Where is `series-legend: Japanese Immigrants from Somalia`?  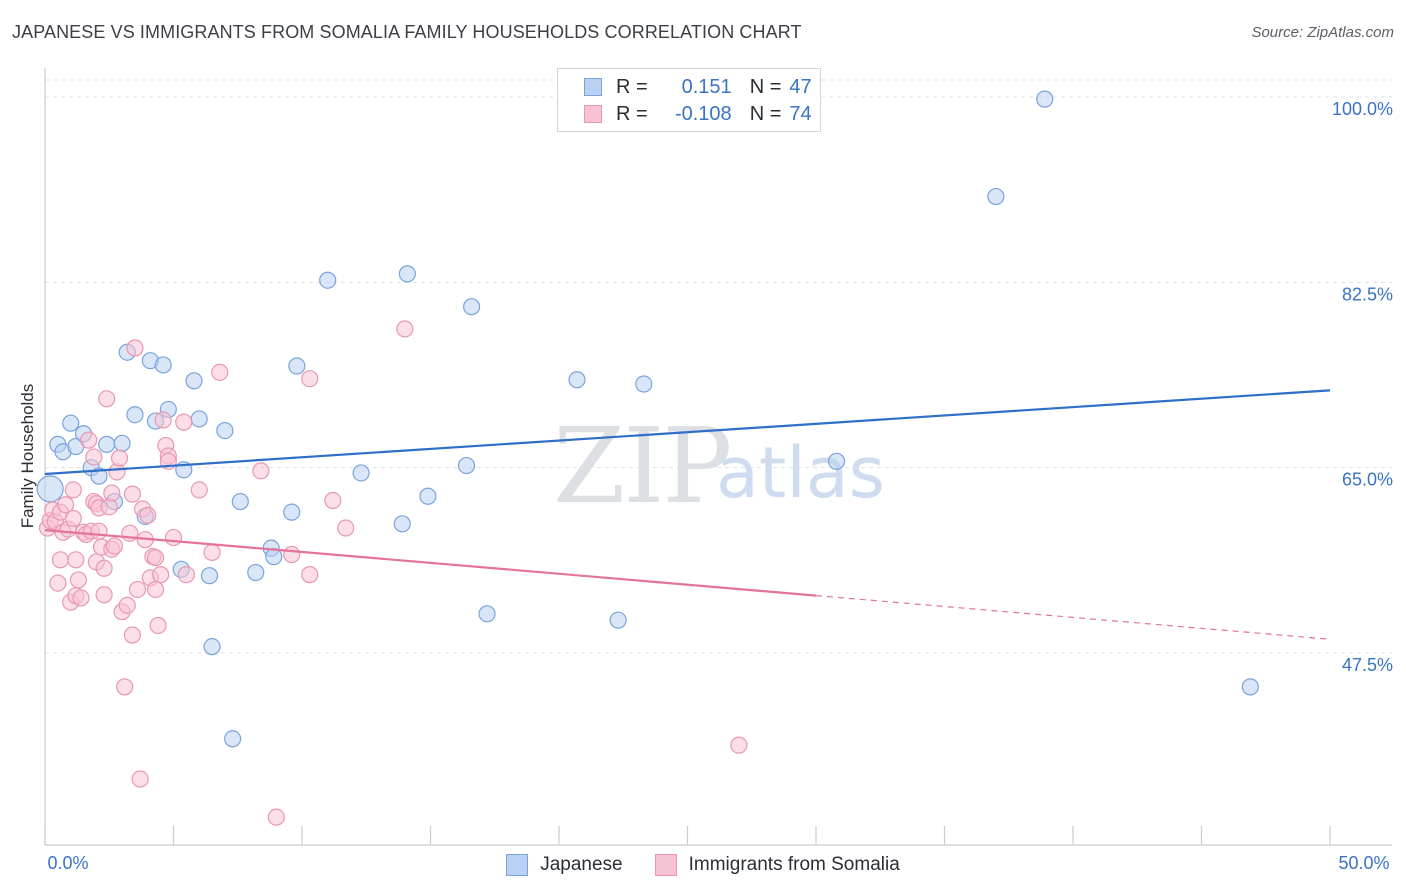
series-legend: Japanese Immigrants from Somalia is located at coordinates (703, 865).